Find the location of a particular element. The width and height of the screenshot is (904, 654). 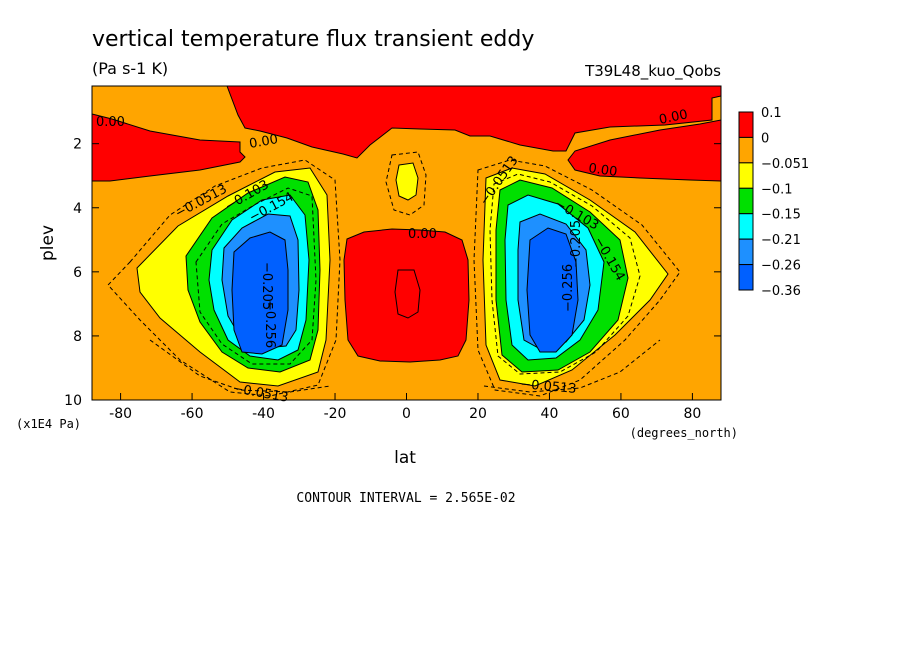

colorbar-label: −0.1 is located at coordinates (777, 189).